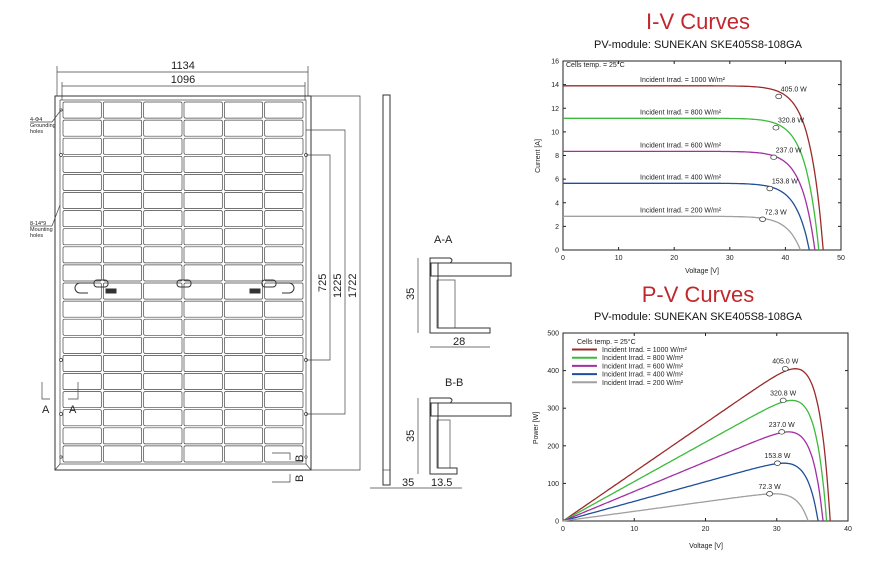 The width and height of the screenshot is (890, 564). What do you see at coordinates (698, 317) in the screenshot?
I see `pv-subtitle: PV-module: SUNEKAN SKE405S8-108GA` at bounding box center [698, 317].